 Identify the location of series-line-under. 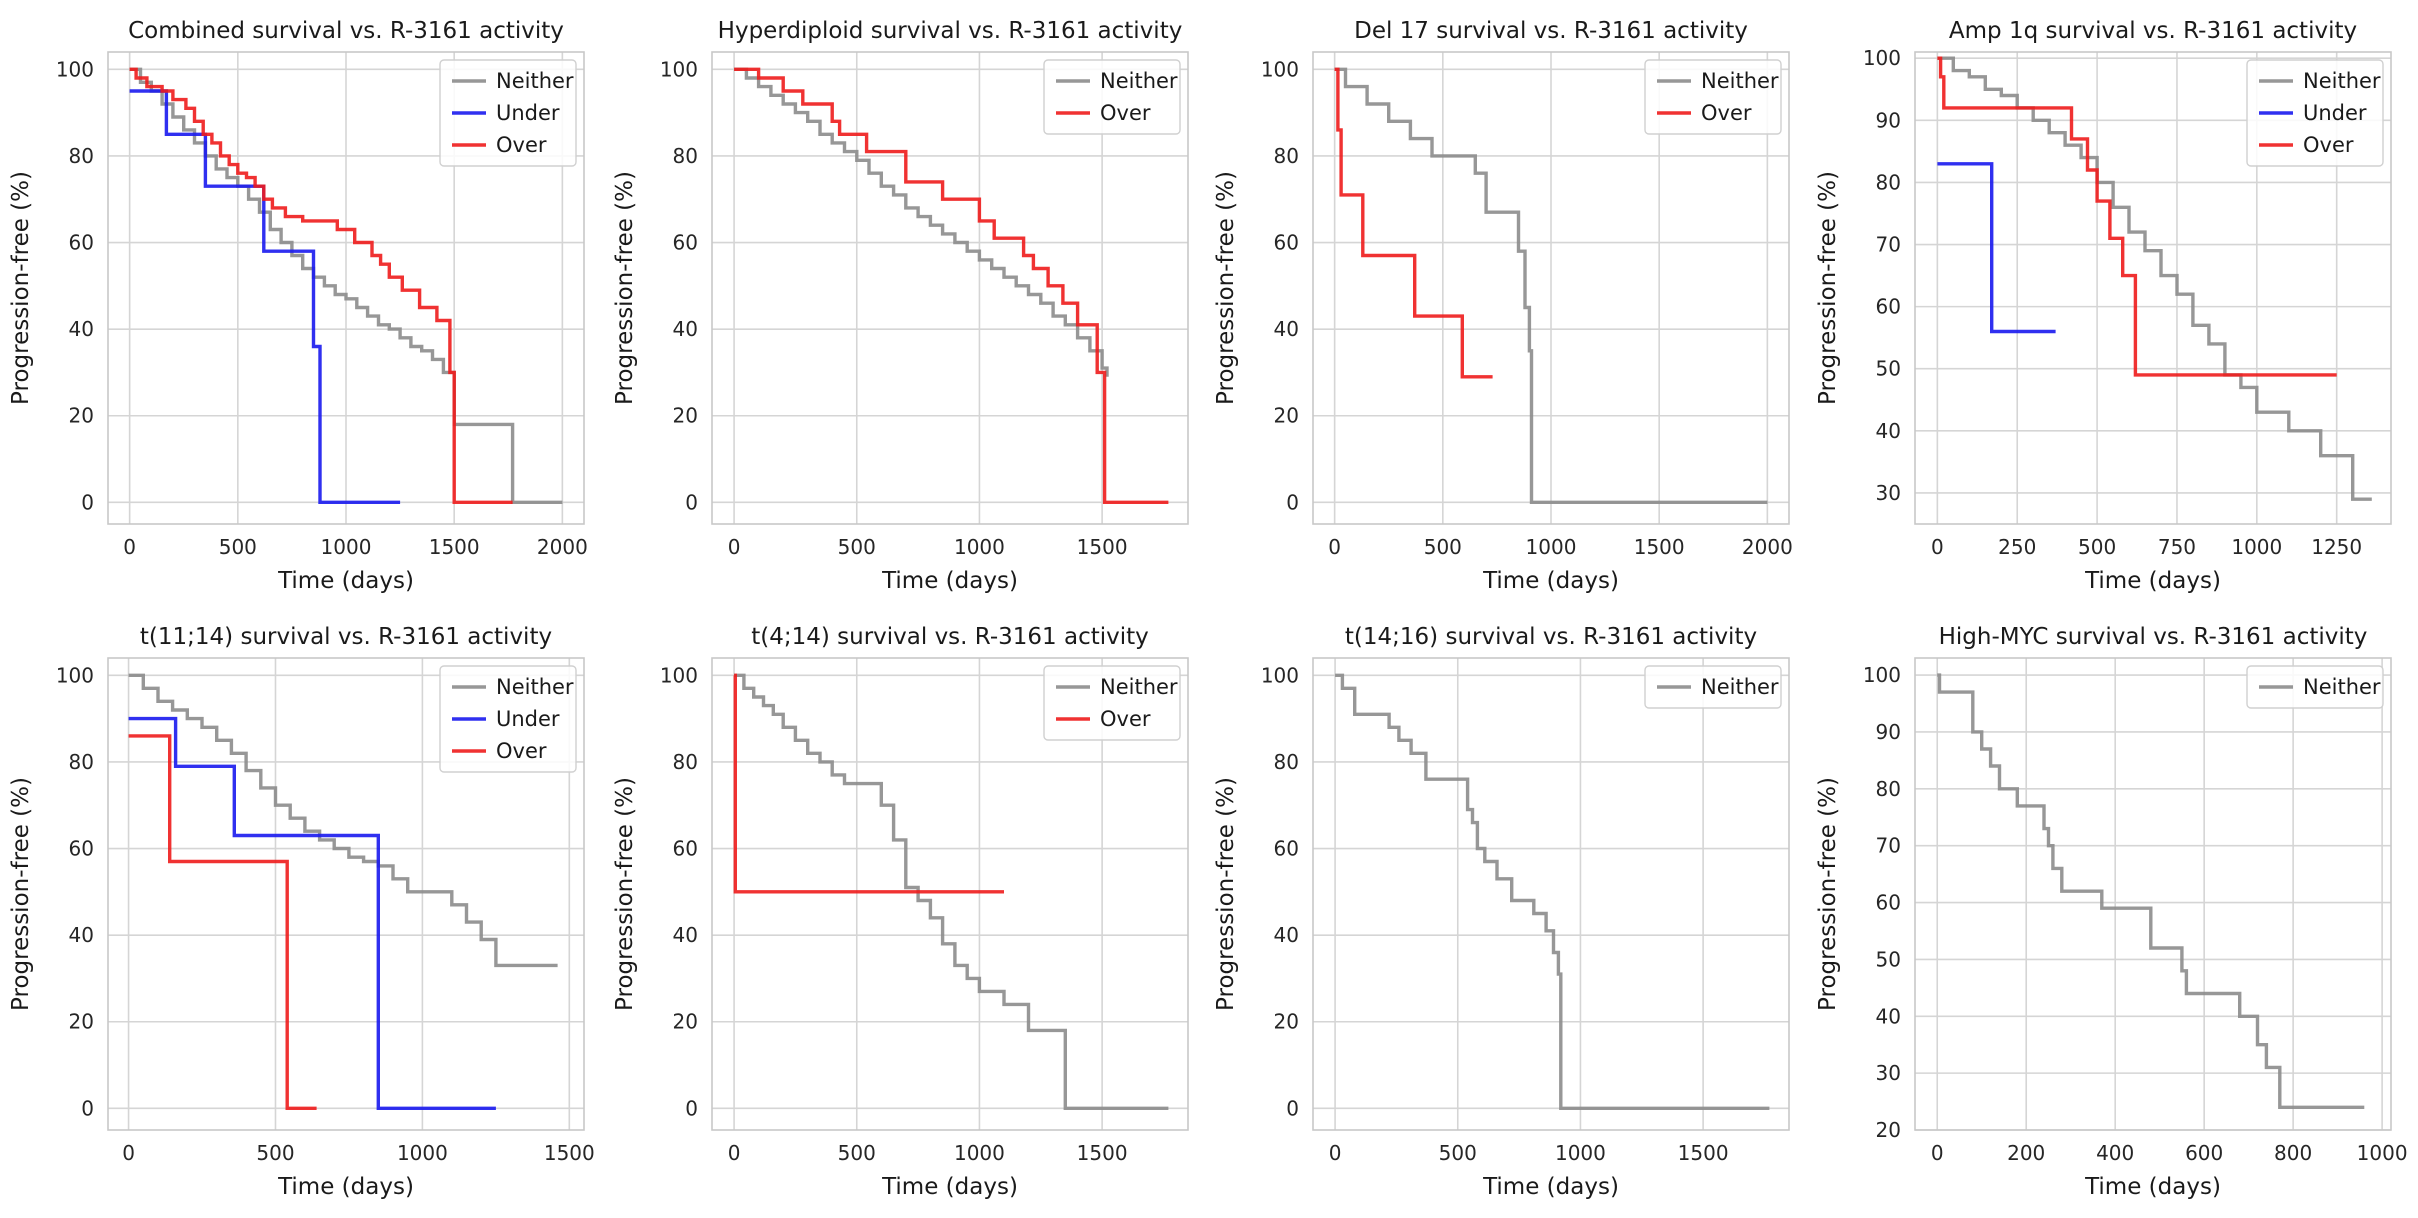
(312, 913).